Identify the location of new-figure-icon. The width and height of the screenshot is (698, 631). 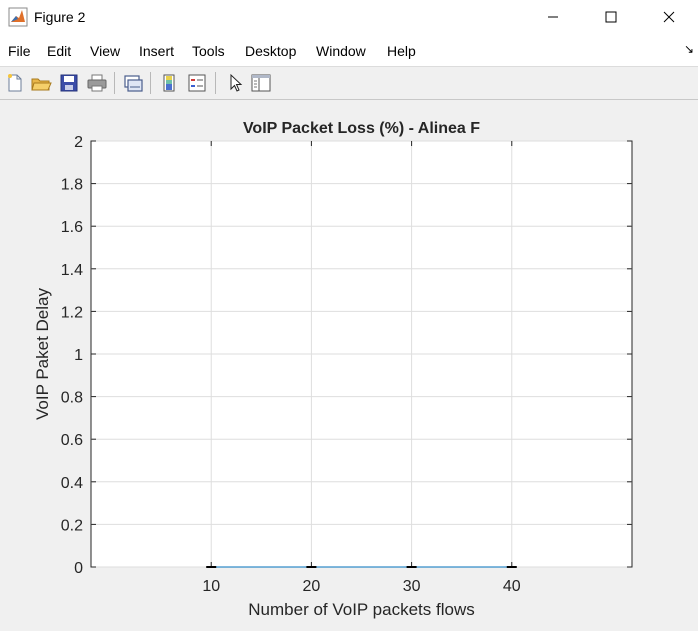
(15, 83).